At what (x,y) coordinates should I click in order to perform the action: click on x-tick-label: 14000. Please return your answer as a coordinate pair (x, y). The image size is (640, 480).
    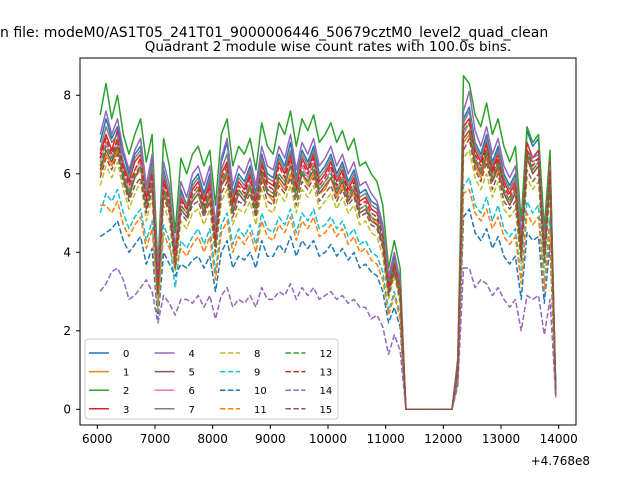
    Looking at the image, I should click on (559, 439).